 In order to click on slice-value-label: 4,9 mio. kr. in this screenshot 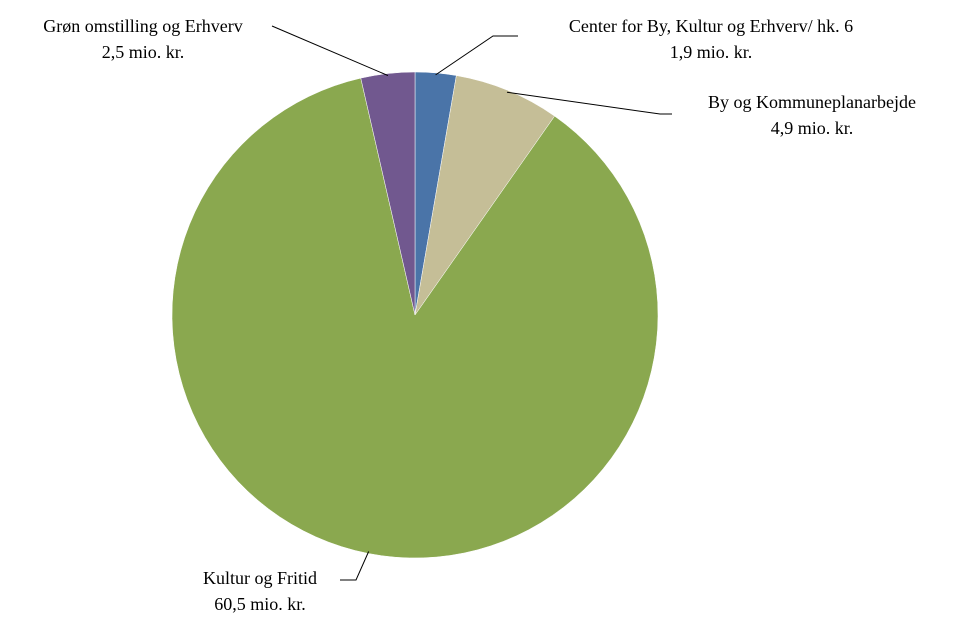, I will do `click(812, 128)`.